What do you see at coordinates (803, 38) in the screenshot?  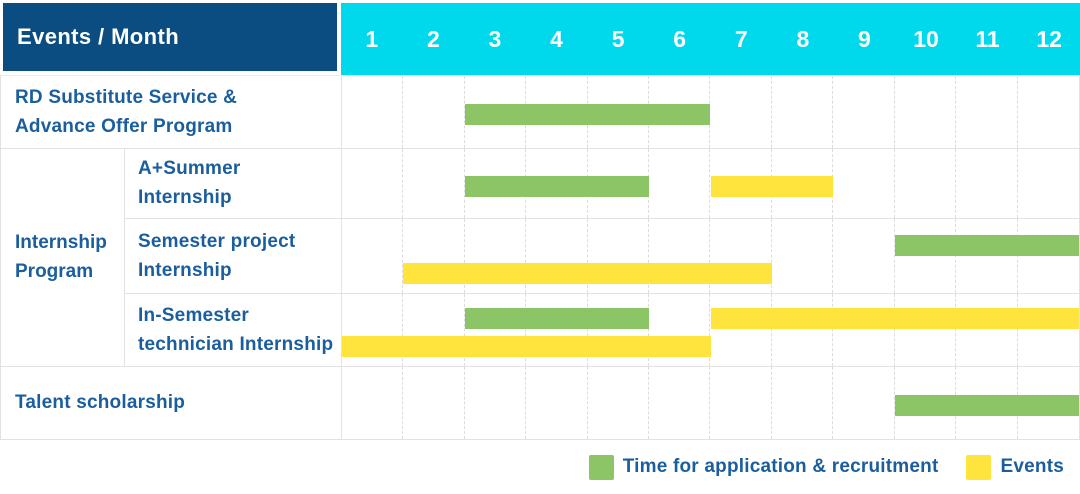 I see `month-tick: 8` at bounding box center [803, 38].